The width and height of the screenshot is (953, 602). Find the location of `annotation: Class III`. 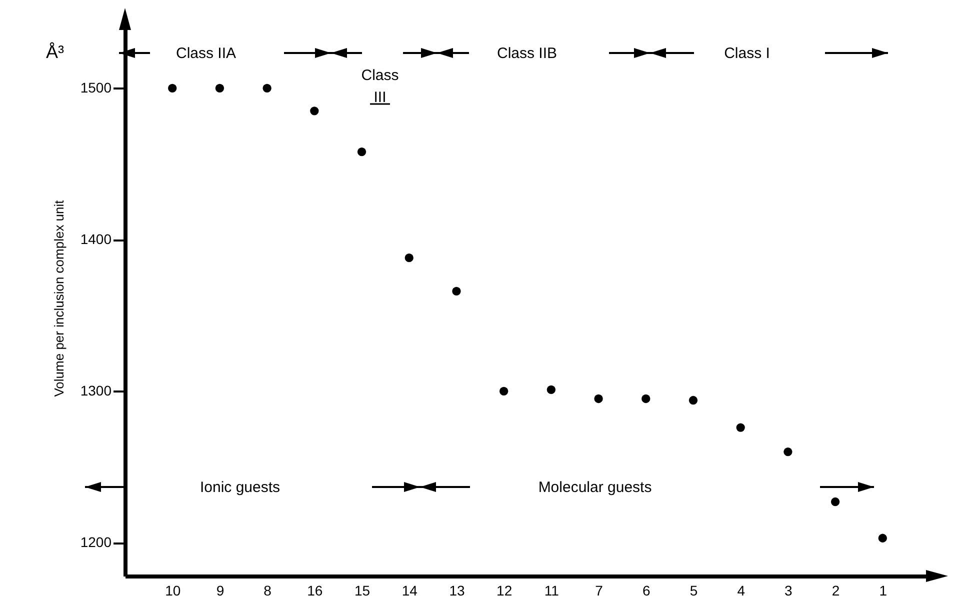

annotation: Class III is located at coordinates (380, 86).